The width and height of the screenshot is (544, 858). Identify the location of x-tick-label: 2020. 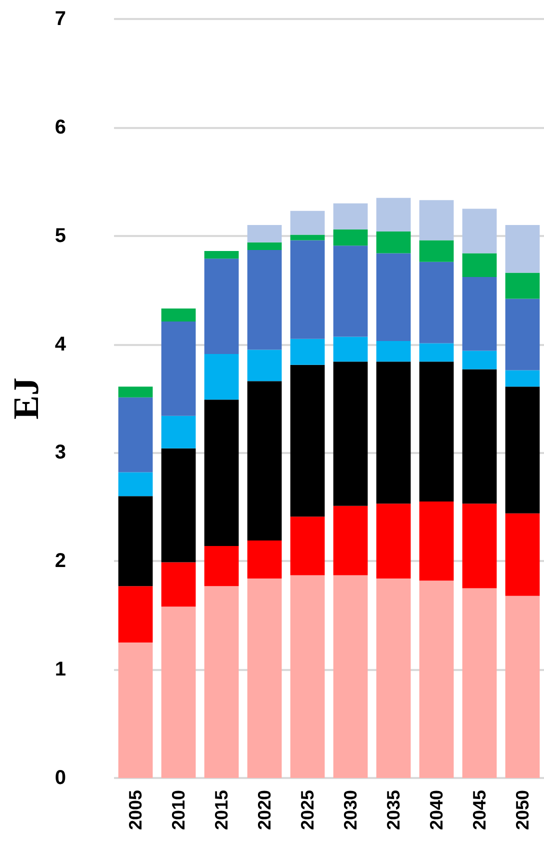
(264, 810).